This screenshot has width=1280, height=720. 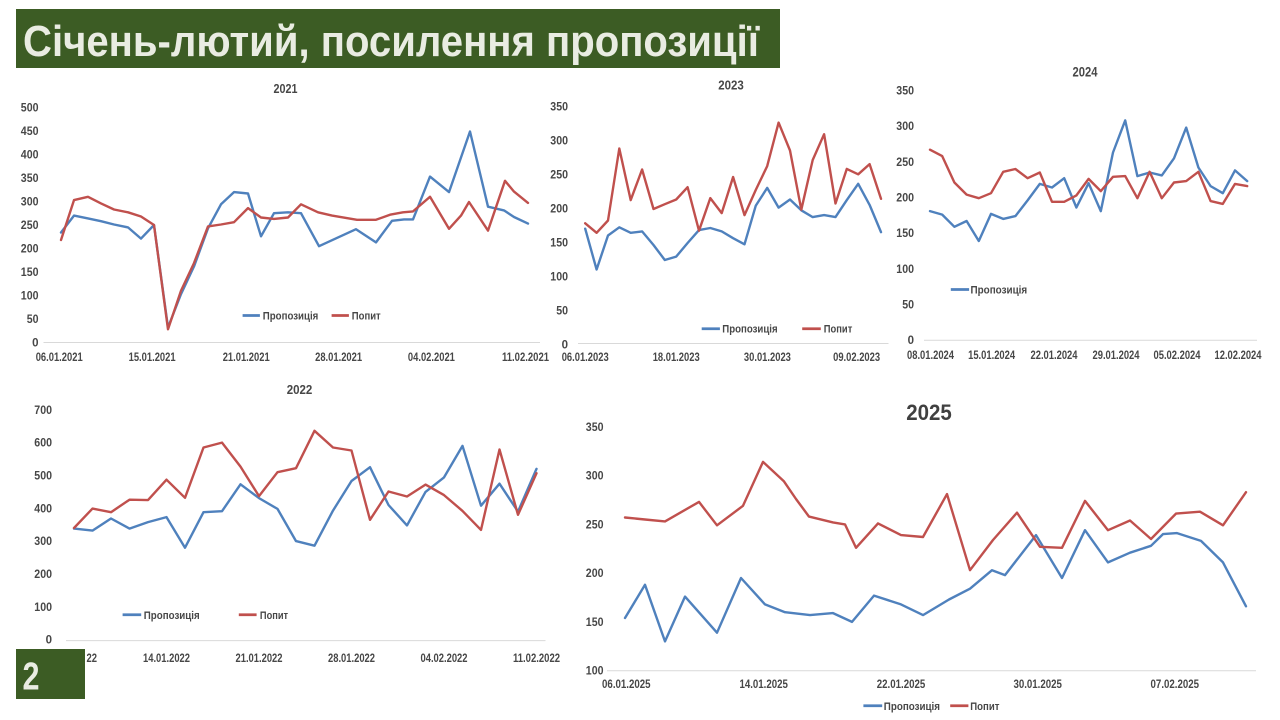 What do you see at coordinates (901, 685) in the screenshot?
I see `svg-text: 22.01.2025` at bounding box center [901, 685].